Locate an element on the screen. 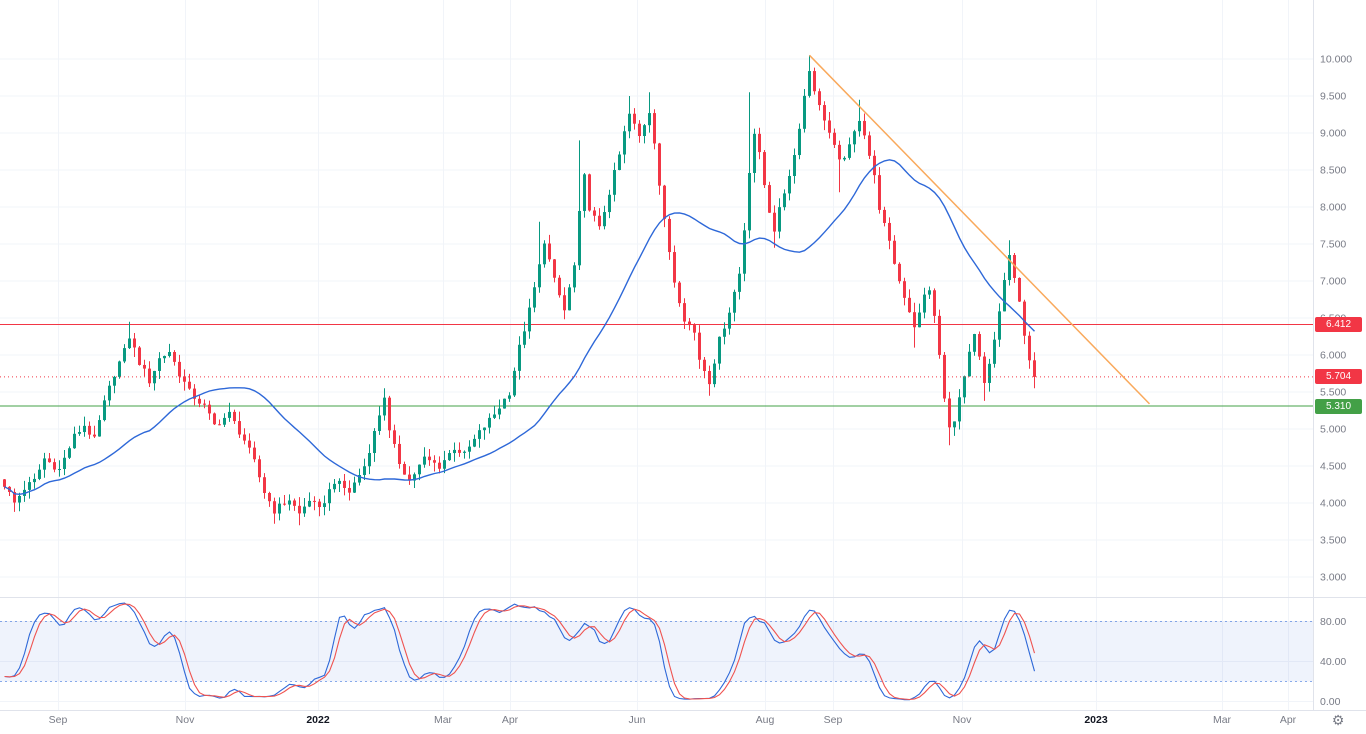  level-badge-support: 5.310 is located at coordinates (1338, 406).